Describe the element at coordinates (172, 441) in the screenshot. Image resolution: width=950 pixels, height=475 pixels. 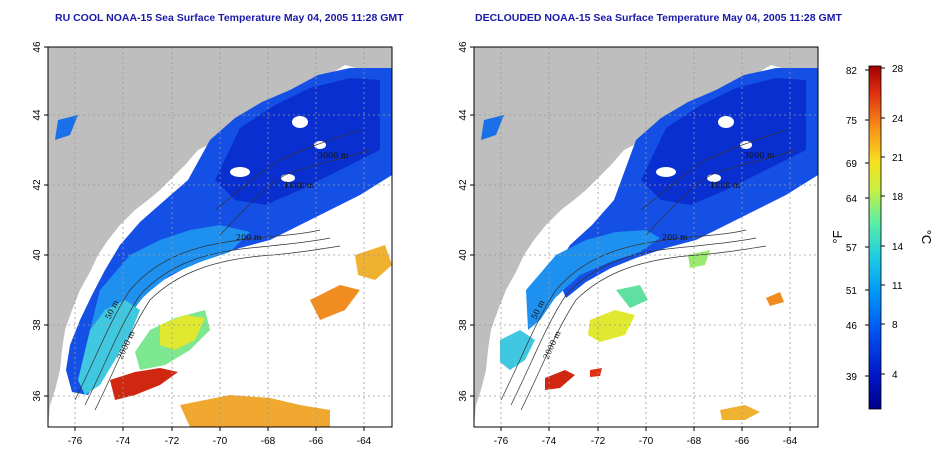
I see `left-lon-label-72: -72` at that location.